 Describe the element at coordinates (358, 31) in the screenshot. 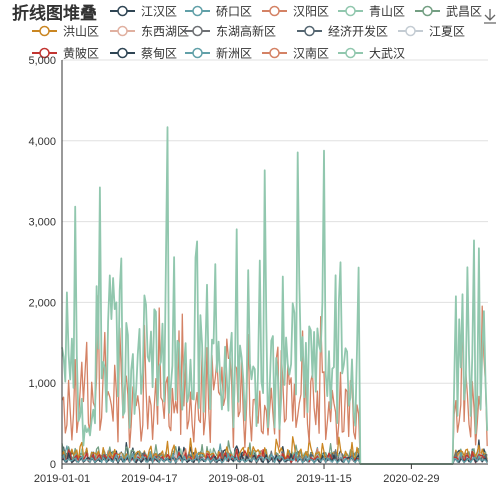

I see `legend-label: 经济开发区` at that location.